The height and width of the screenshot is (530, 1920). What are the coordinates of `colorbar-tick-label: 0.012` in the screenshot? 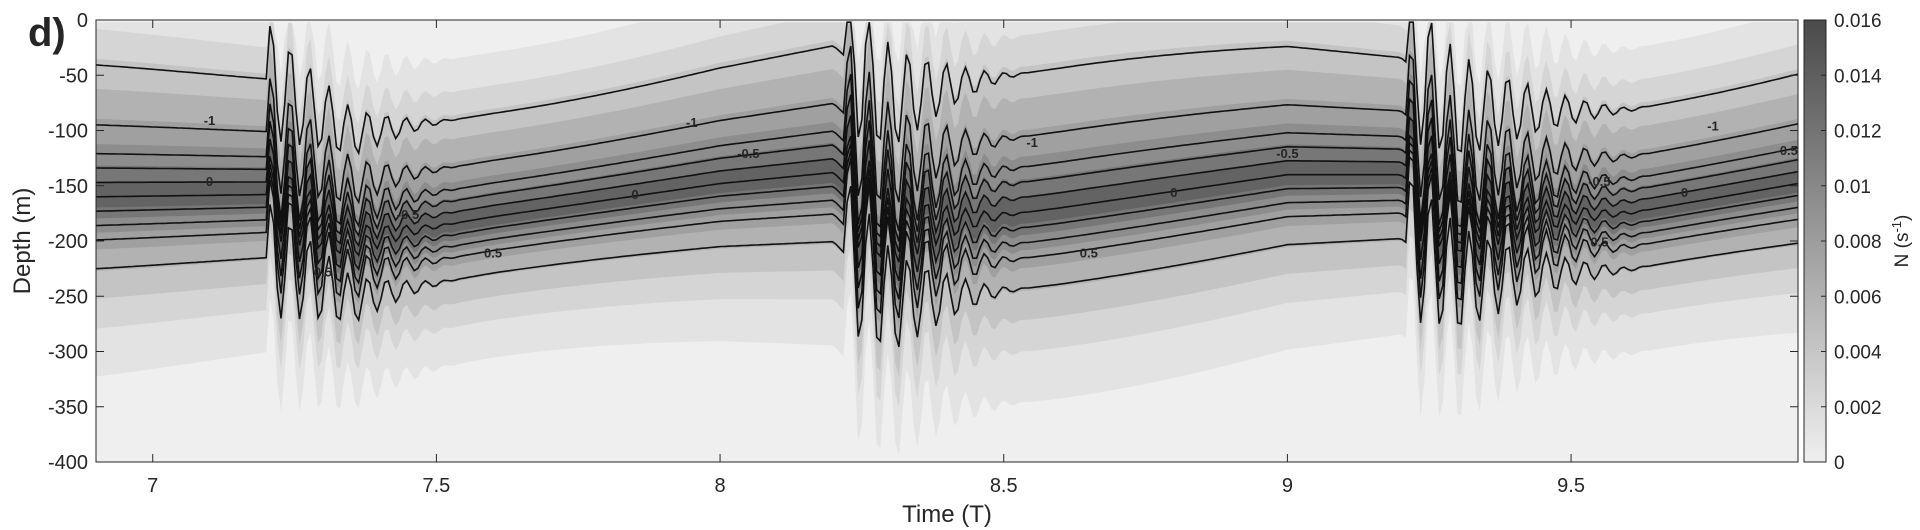 It's located at (1858, 132).